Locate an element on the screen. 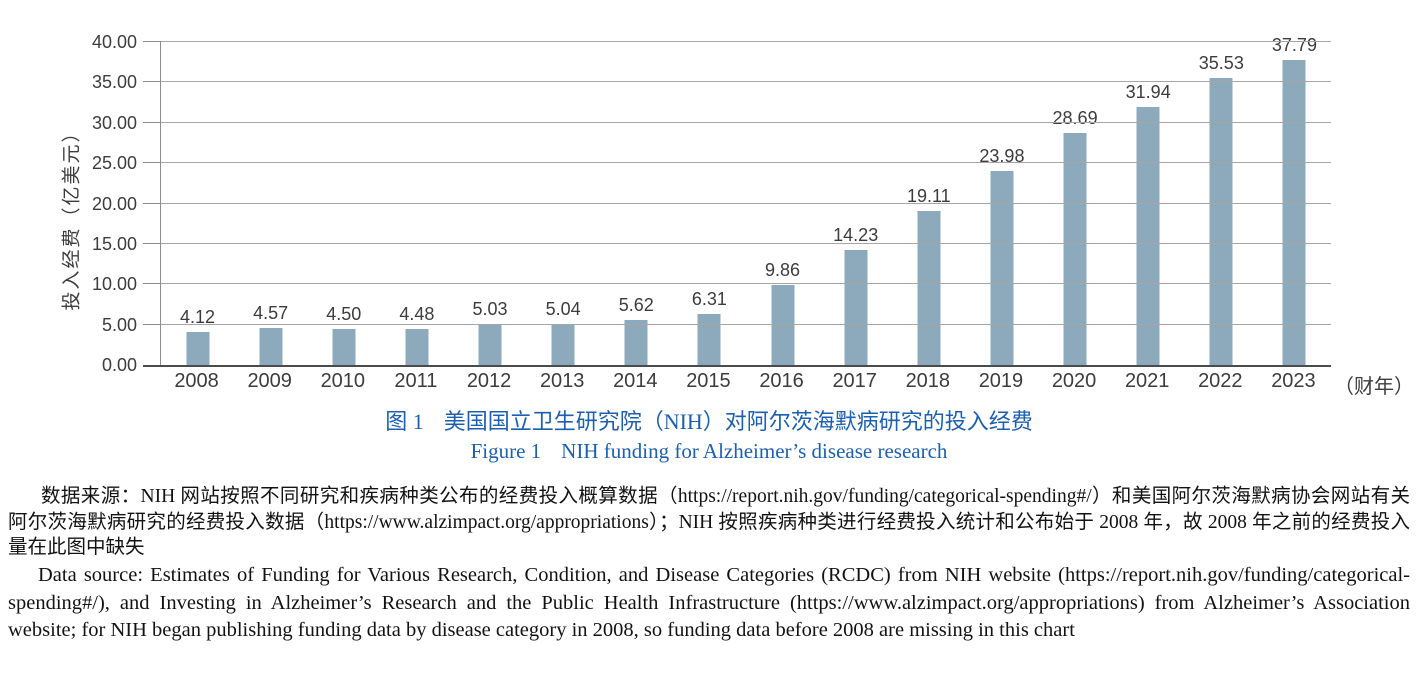 The image size is (1418, 691). y-tick-label-0.00: 0.00 is located at coordinates (119, 365).